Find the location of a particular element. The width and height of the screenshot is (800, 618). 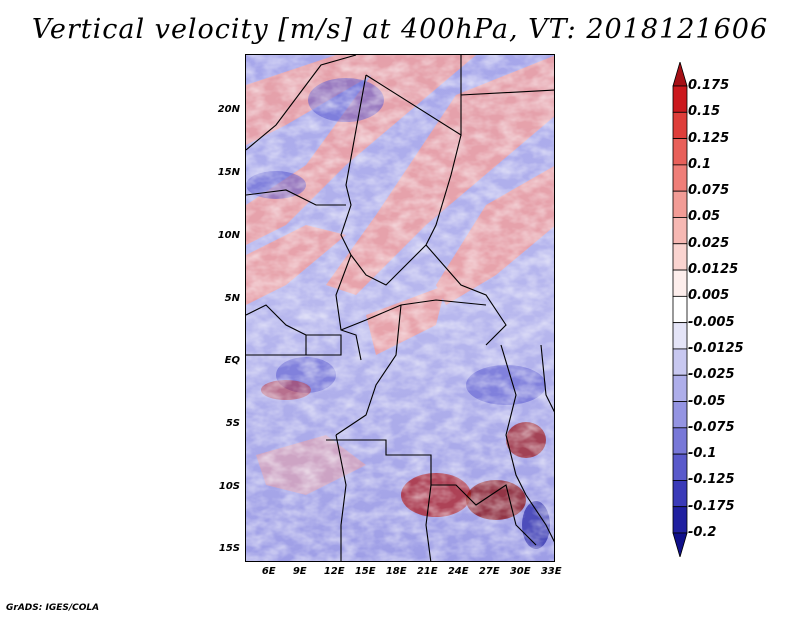

lat-tick-label: 15S is located at coordinates (229, 549).